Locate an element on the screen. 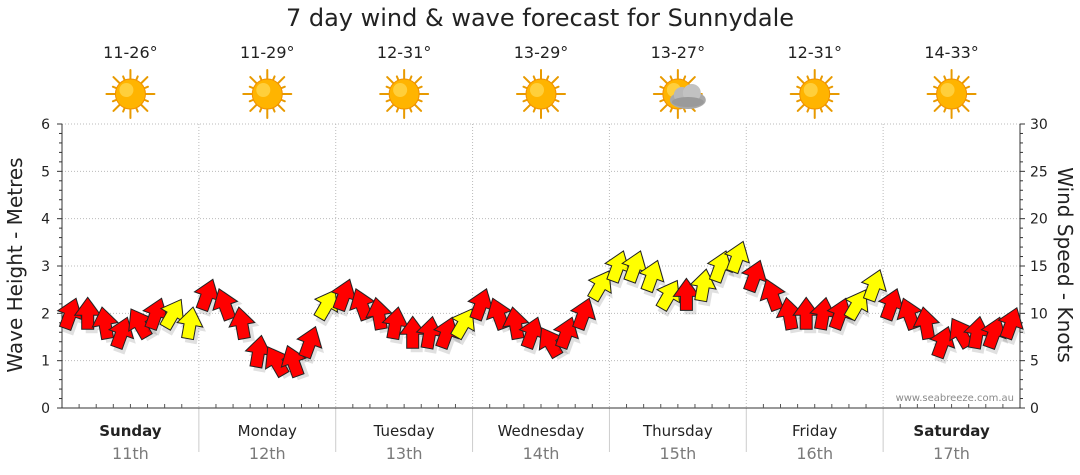 The height and width of the screenshot is (475, 1080). y-right-tick-label: 10 is located at coordinates (1039, 314).